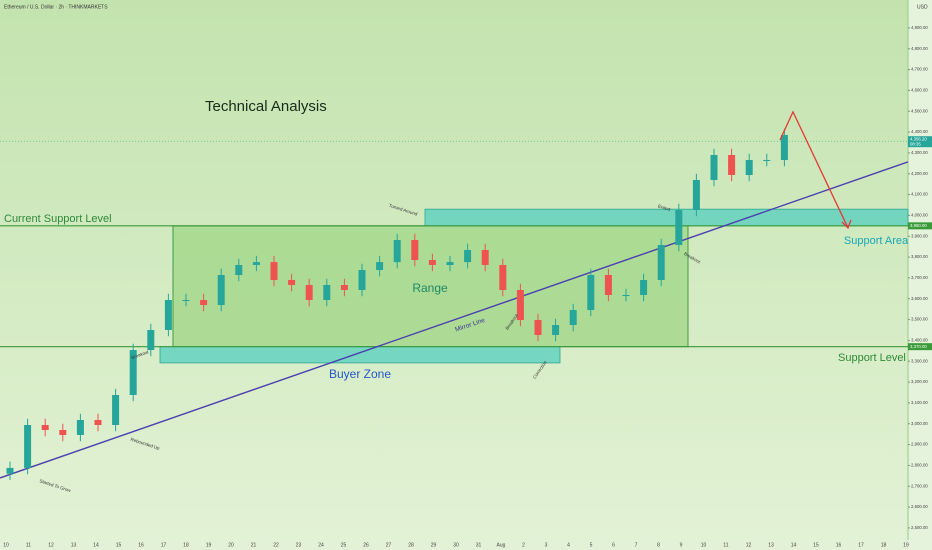 Image resolution: width=932 pixels, height=550 pixels. What do you see at coordinates (636, 545) in the screenshot?
I see `x-tick-label: 7` at bounding box center [636, 545].